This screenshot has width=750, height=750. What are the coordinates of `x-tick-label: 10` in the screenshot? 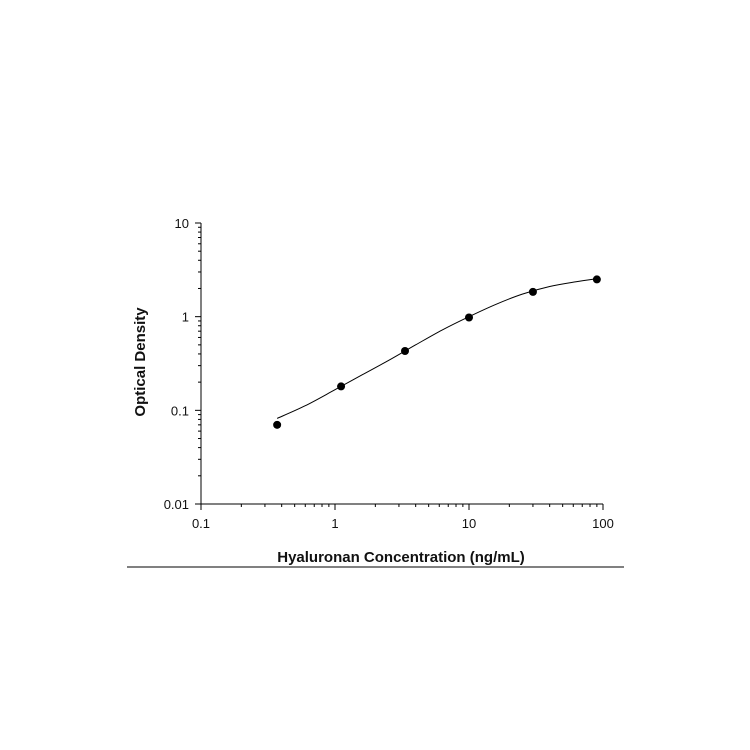 It's located at (469, 523).